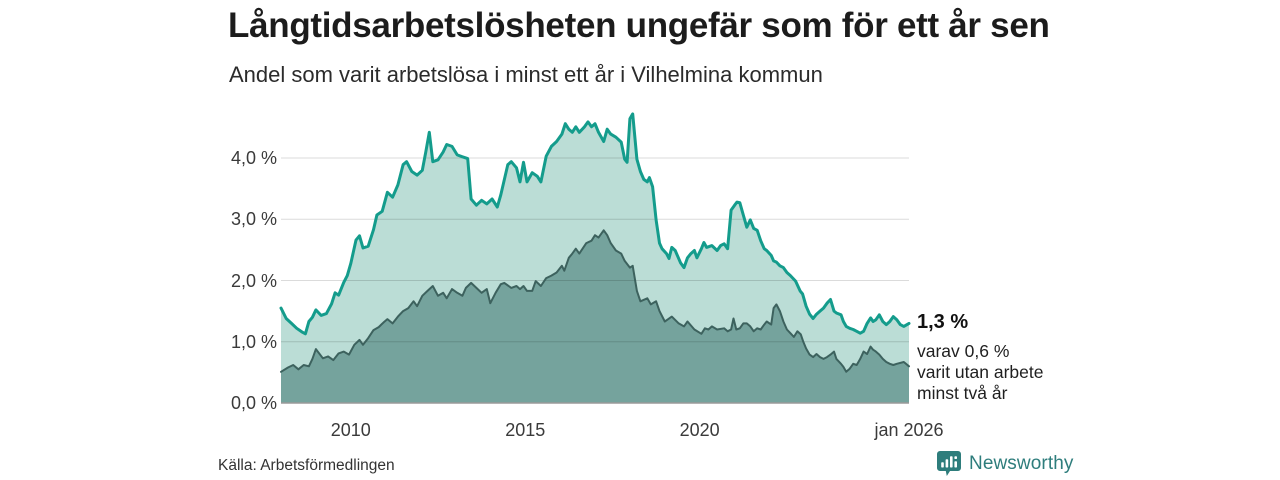 This screenshot has height=480, width=1280. Describe the element at coordinates (253, 158) in the screenshot. I see `y-axis-label: 4,0 %` at that location.